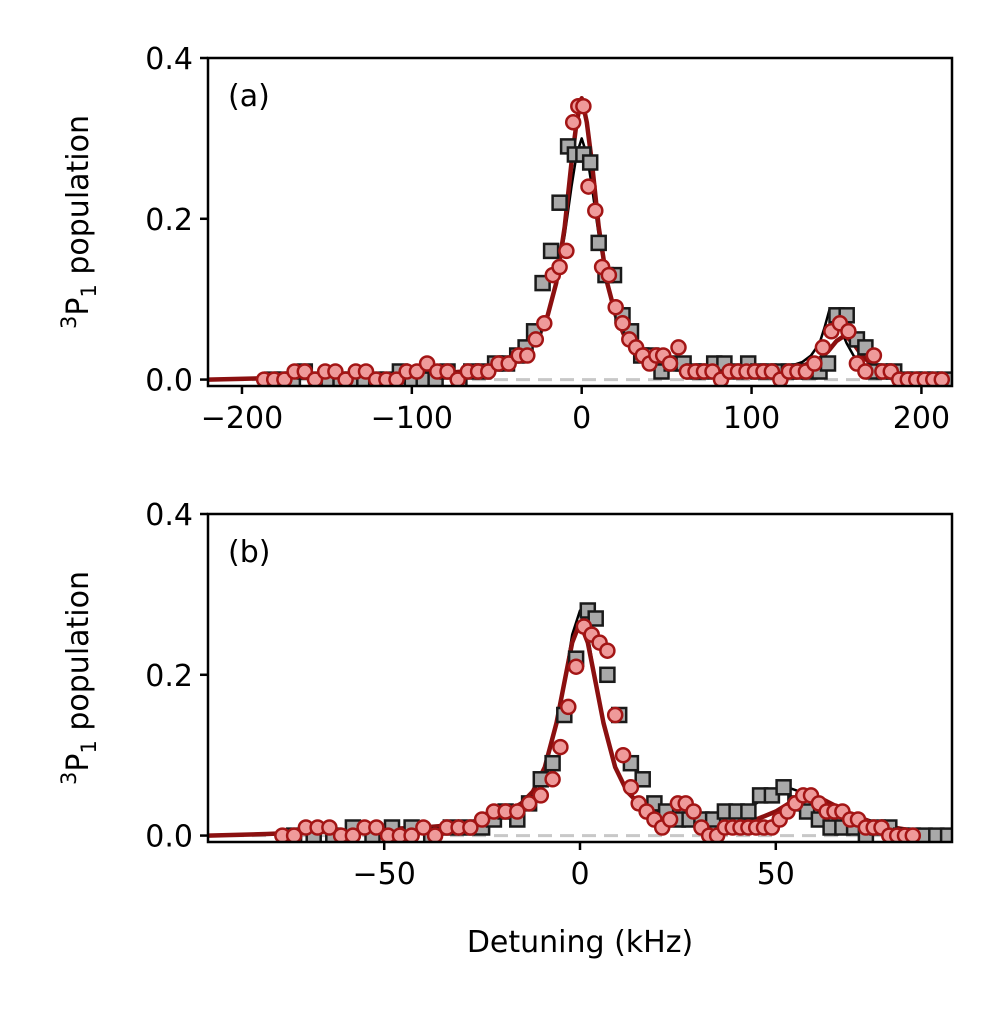 This screenshot has width=998, height=1009. Describe the element at coordinates (242, 418) in the screenshot. I see `x-tick-label: −200` at that location.